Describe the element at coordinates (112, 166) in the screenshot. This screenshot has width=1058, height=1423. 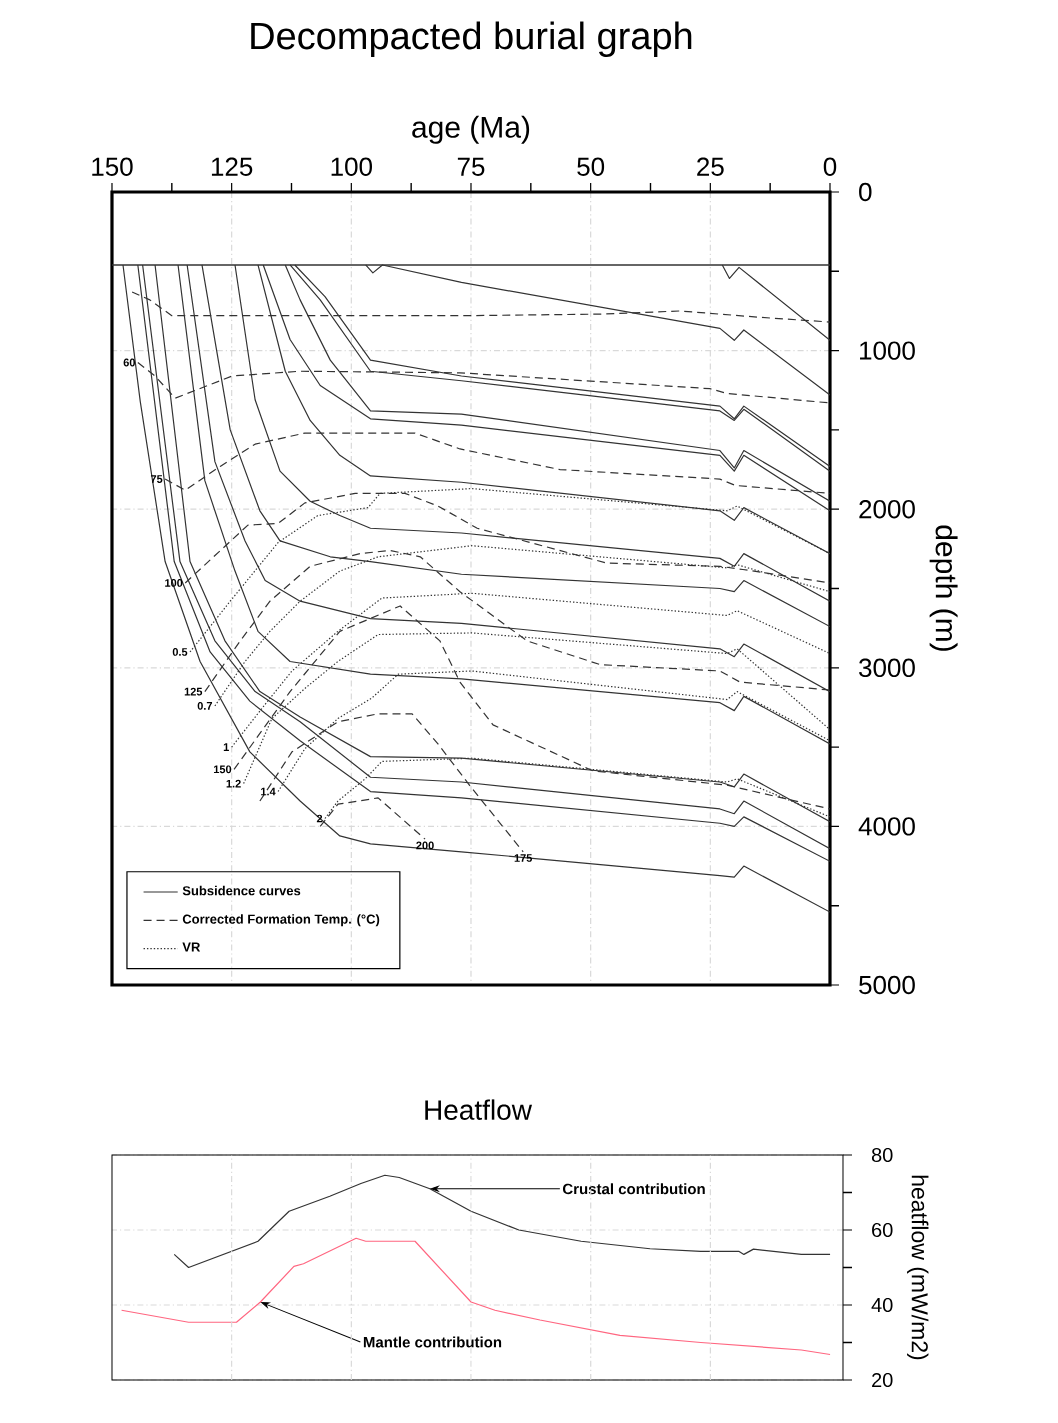
I see `x-tick-label: 150` at that location.